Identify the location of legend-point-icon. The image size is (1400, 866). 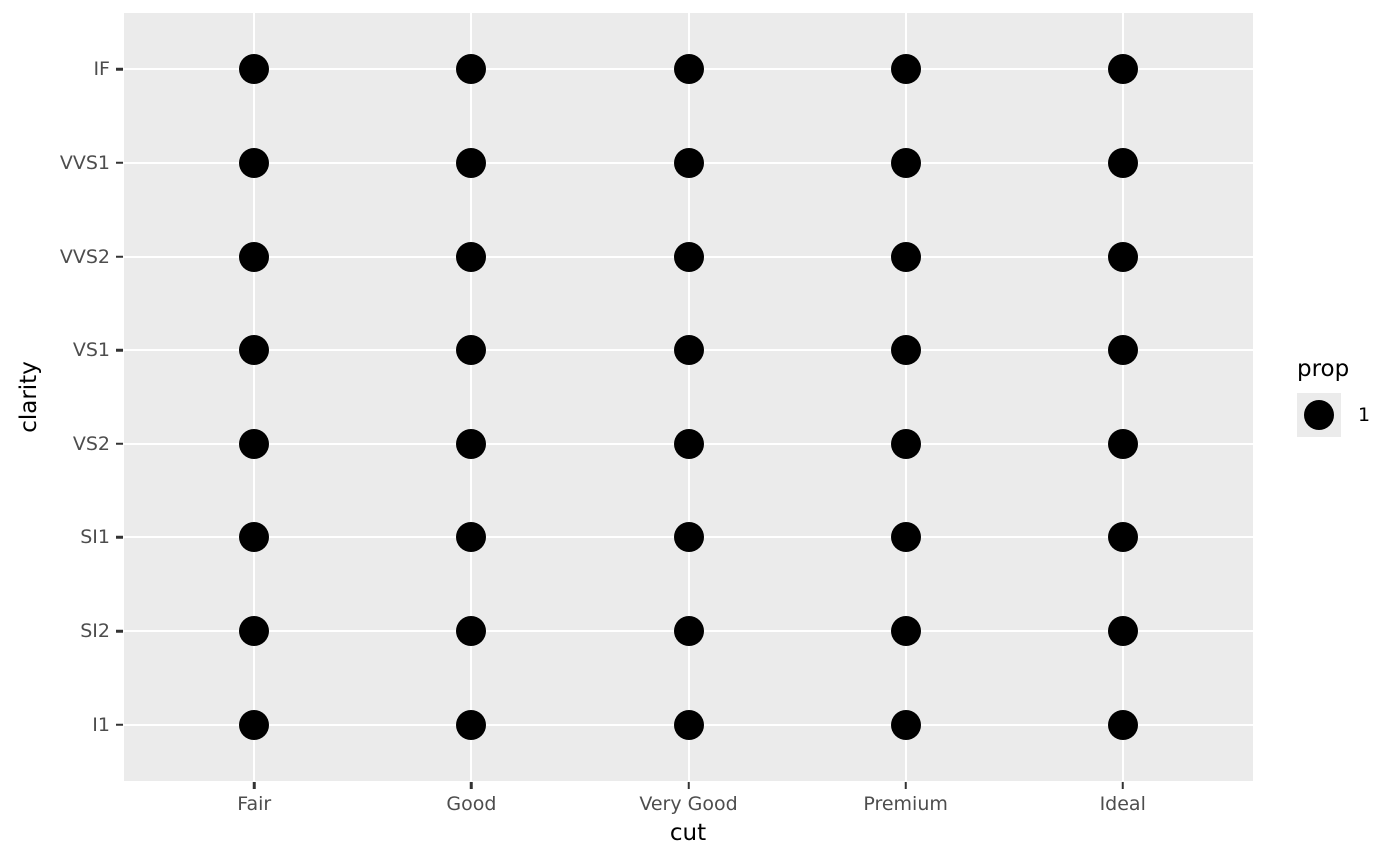
(1319, 415).